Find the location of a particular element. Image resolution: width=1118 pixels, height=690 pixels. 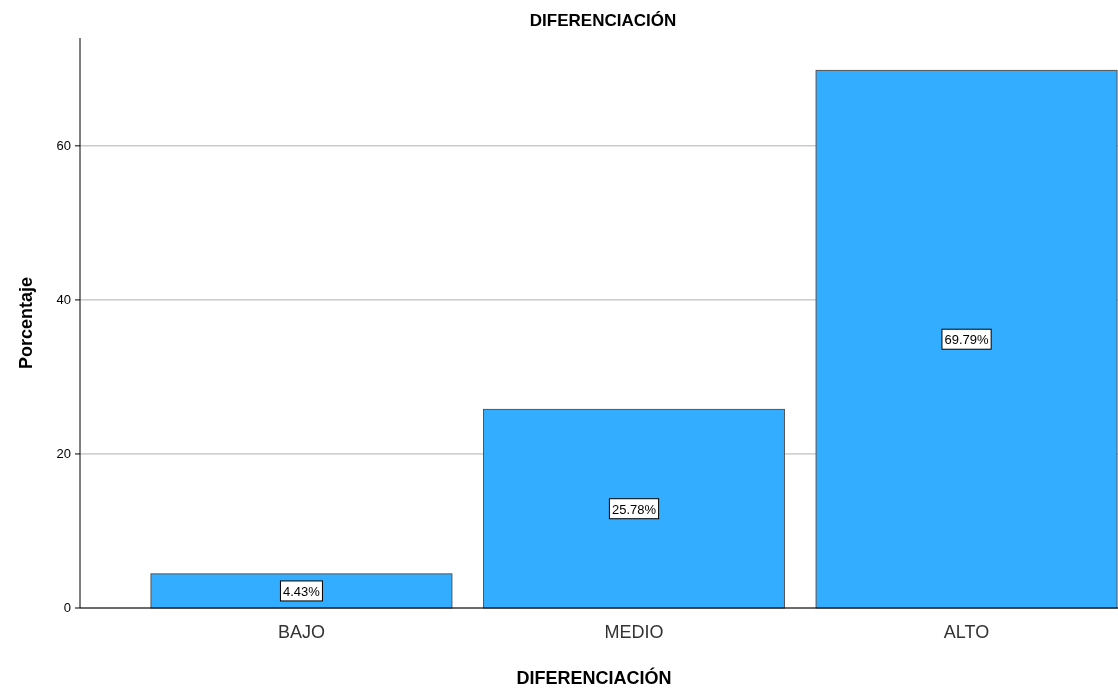

data-label: 69.79% is located at coordinates (967, 340).